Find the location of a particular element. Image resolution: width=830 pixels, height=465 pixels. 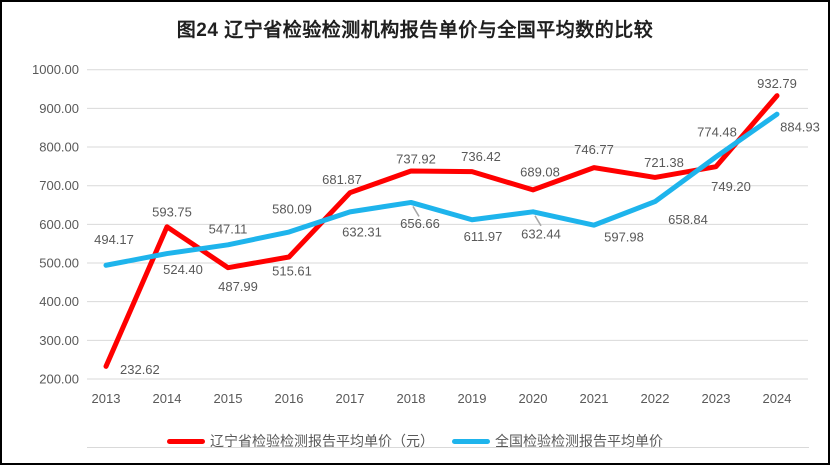

x-tick-label: 2019 is located at coordinates (472, 398).